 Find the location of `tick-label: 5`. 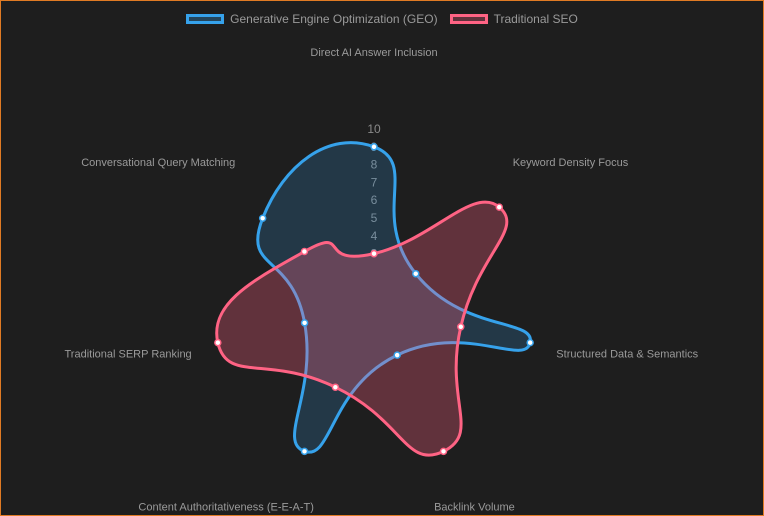

tick-label: 5 is located at coordinates (374, 218).